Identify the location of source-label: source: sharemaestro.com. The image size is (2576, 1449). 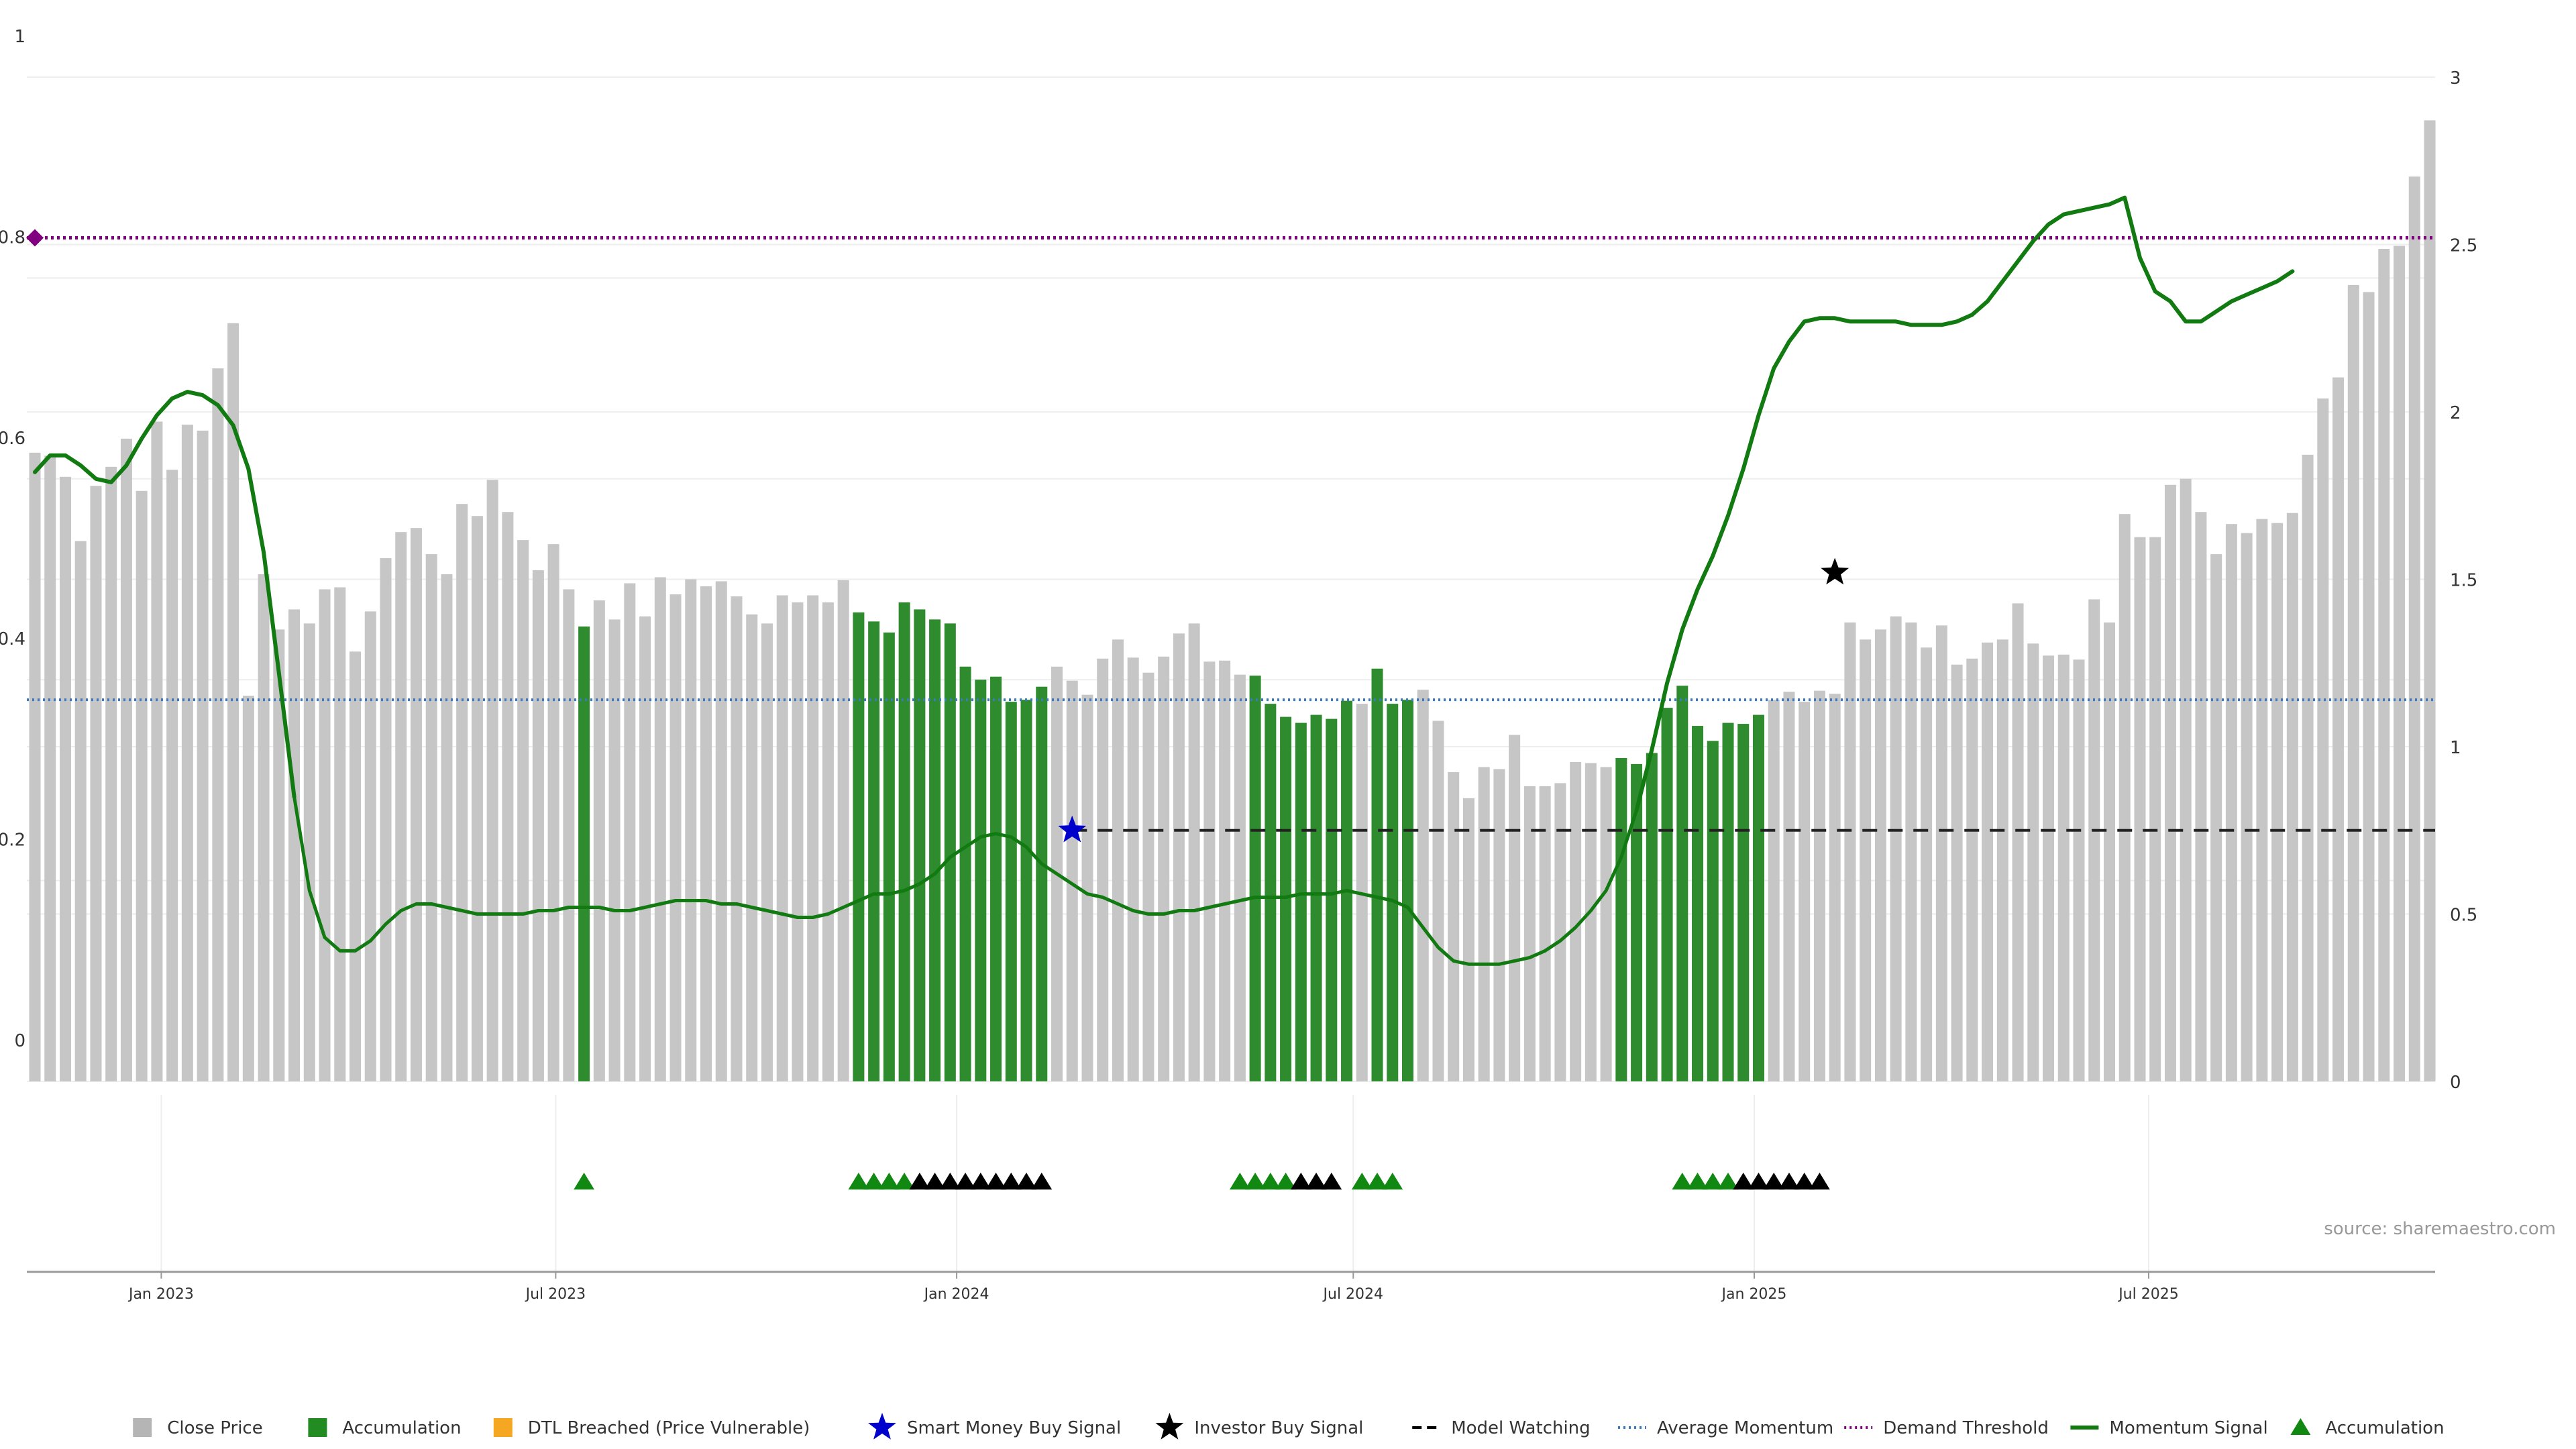
(2440, 1229).